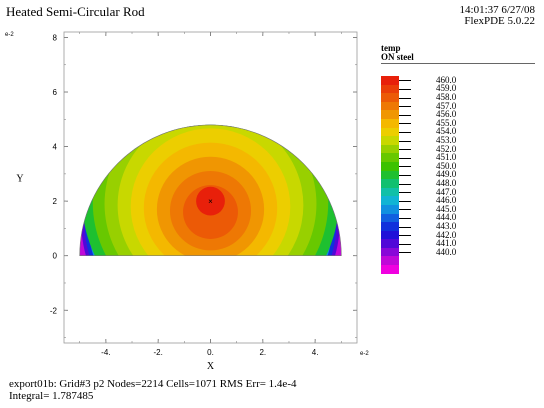  What do you see at coordinates (446, 165) in the screenshot?
I see `legend-level-label: 450.0` at bounding box center [446, 165].